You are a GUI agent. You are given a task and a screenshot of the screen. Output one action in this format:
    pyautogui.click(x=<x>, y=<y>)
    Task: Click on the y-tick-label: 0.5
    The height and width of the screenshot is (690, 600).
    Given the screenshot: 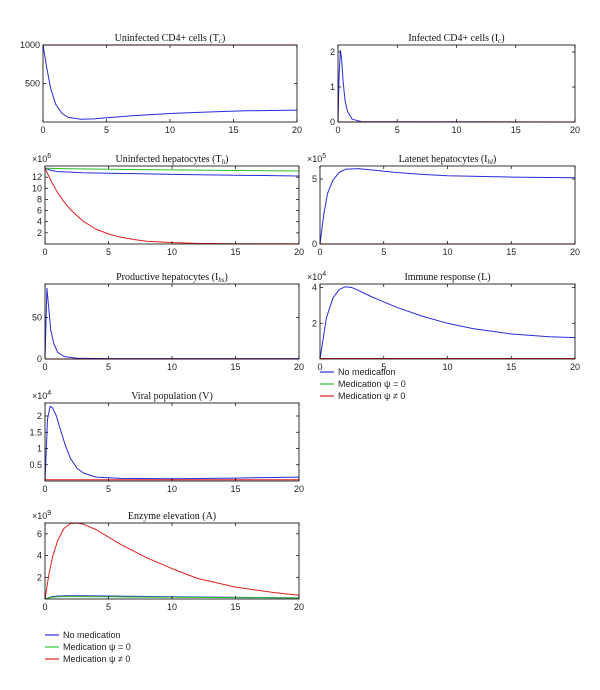 What is the action you would take?
    pyautogui.click(x=35, y=465)
    